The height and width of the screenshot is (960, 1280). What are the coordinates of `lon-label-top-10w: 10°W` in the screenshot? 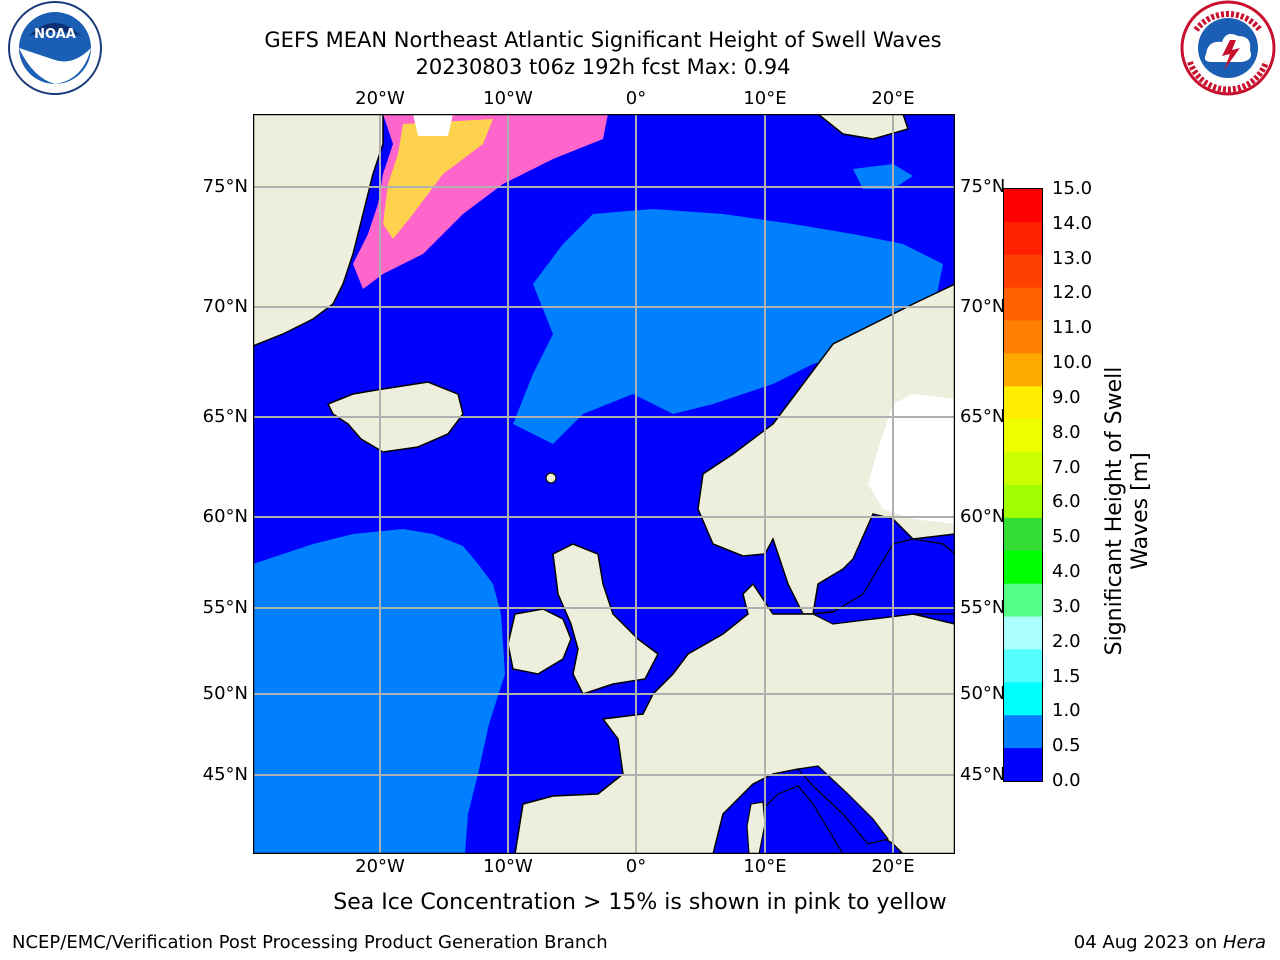 It's located at (508, 98).